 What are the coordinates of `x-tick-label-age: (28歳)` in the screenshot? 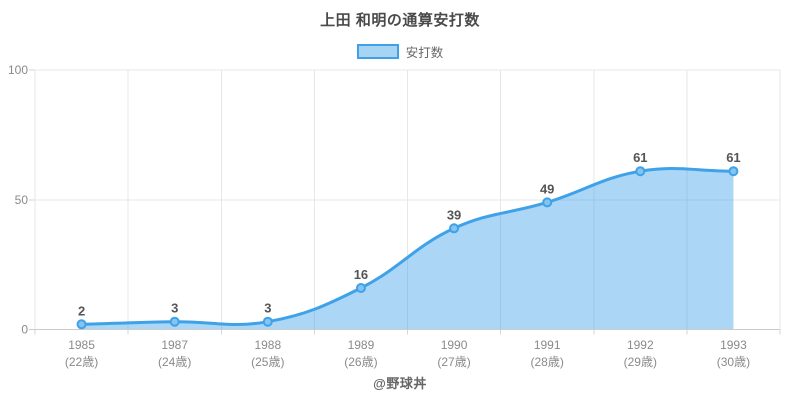 It's located at (547, 362).